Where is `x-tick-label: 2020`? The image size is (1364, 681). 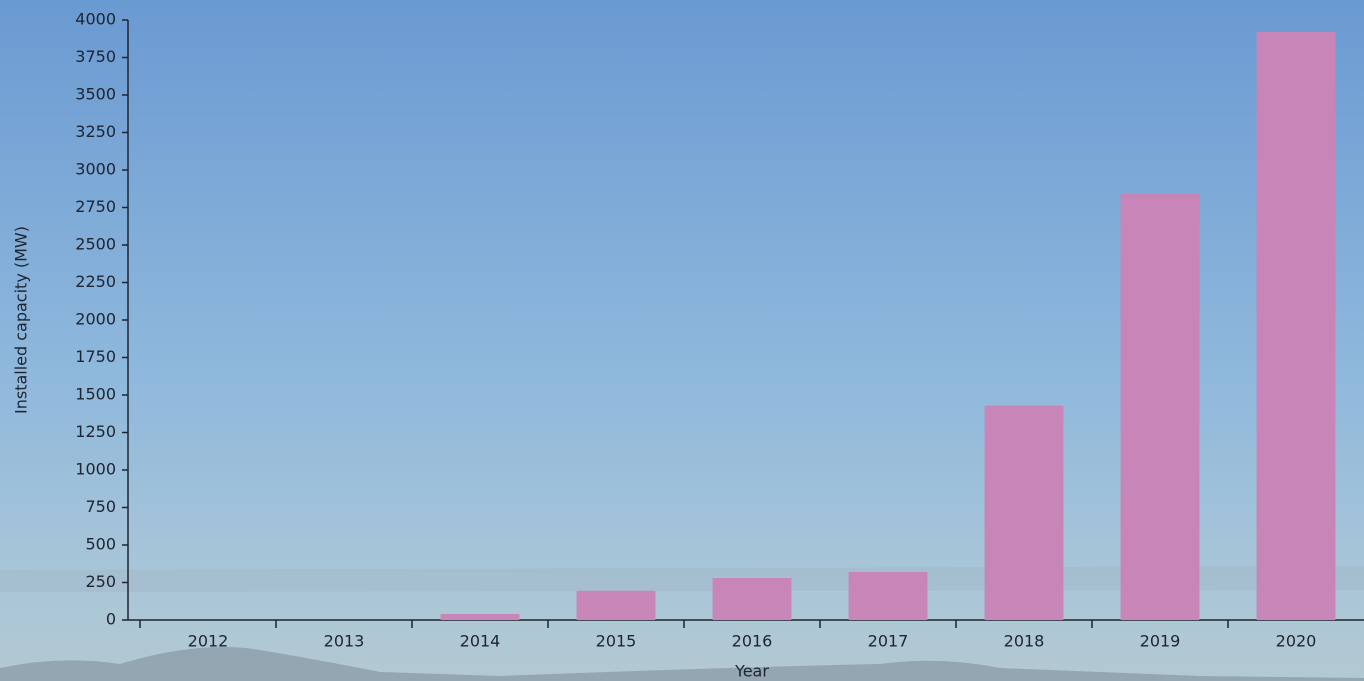
x-tick-label: 2020 is located at coordinates (1296, 641).